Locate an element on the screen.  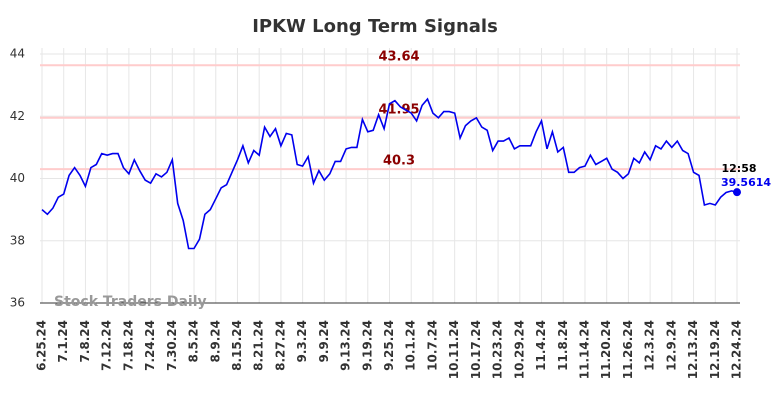
x-tick-label: 12.24.24 is located at coordinates (737, 349).